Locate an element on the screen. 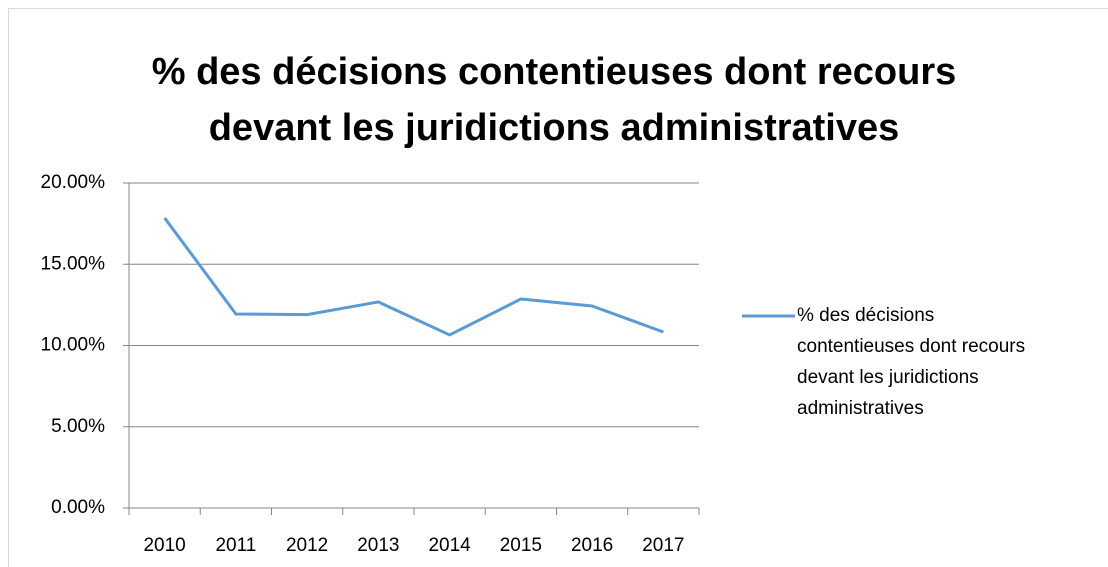 The image size is (1108, 567). y-tick-label: 10.00% is located at coordinates (73, 345).